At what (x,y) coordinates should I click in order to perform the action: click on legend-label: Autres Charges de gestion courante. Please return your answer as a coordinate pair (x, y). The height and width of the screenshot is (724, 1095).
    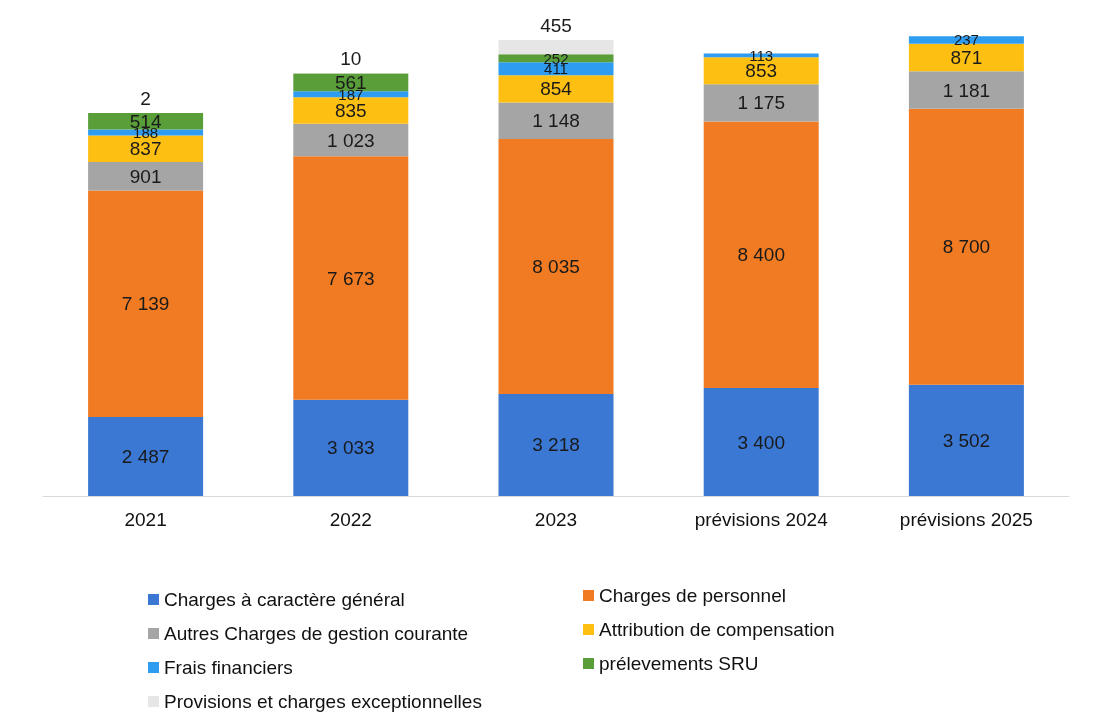
    Looking at the image, I should click on (316, 633).